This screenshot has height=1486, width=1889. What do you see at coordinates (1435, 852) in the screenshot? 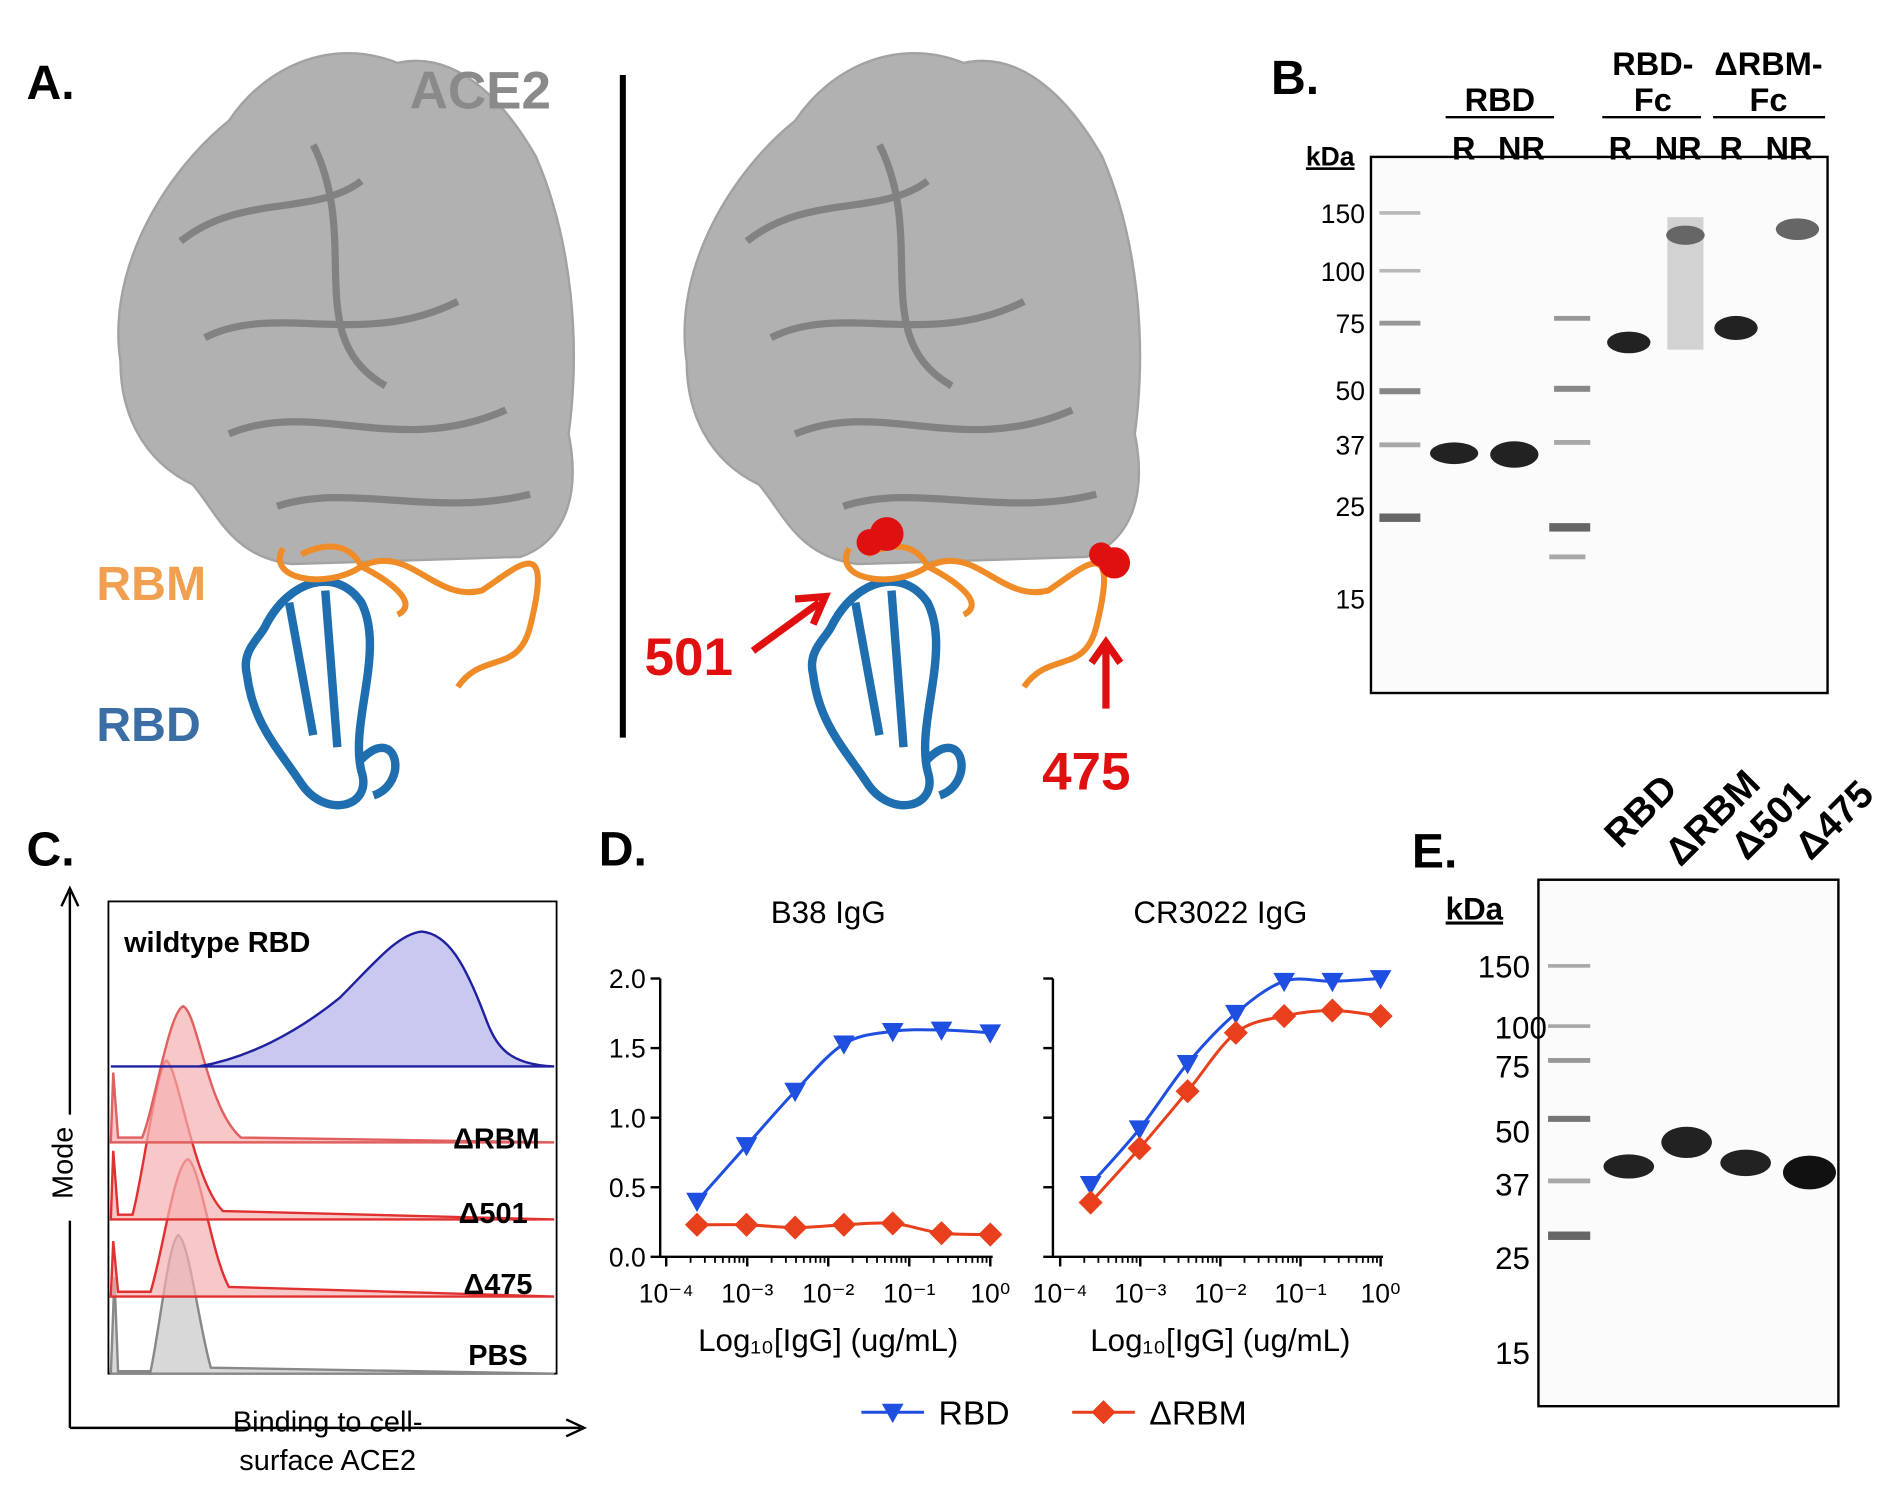
I see `panel-label: E.` at bounding box center [1435, 852].